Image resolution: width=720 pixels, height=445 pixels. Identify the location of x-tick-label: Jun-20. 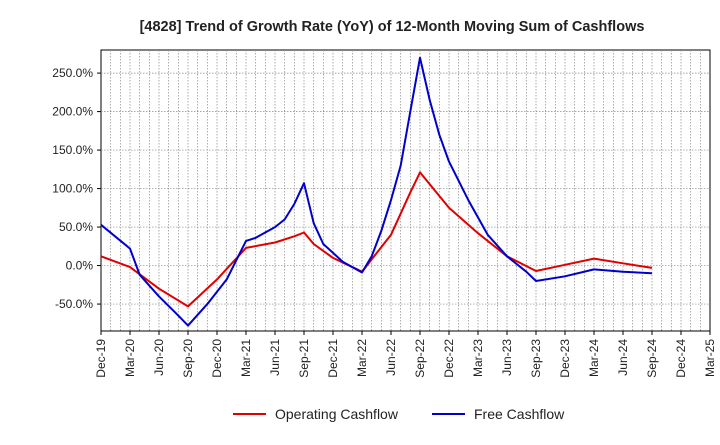
(159, 357).